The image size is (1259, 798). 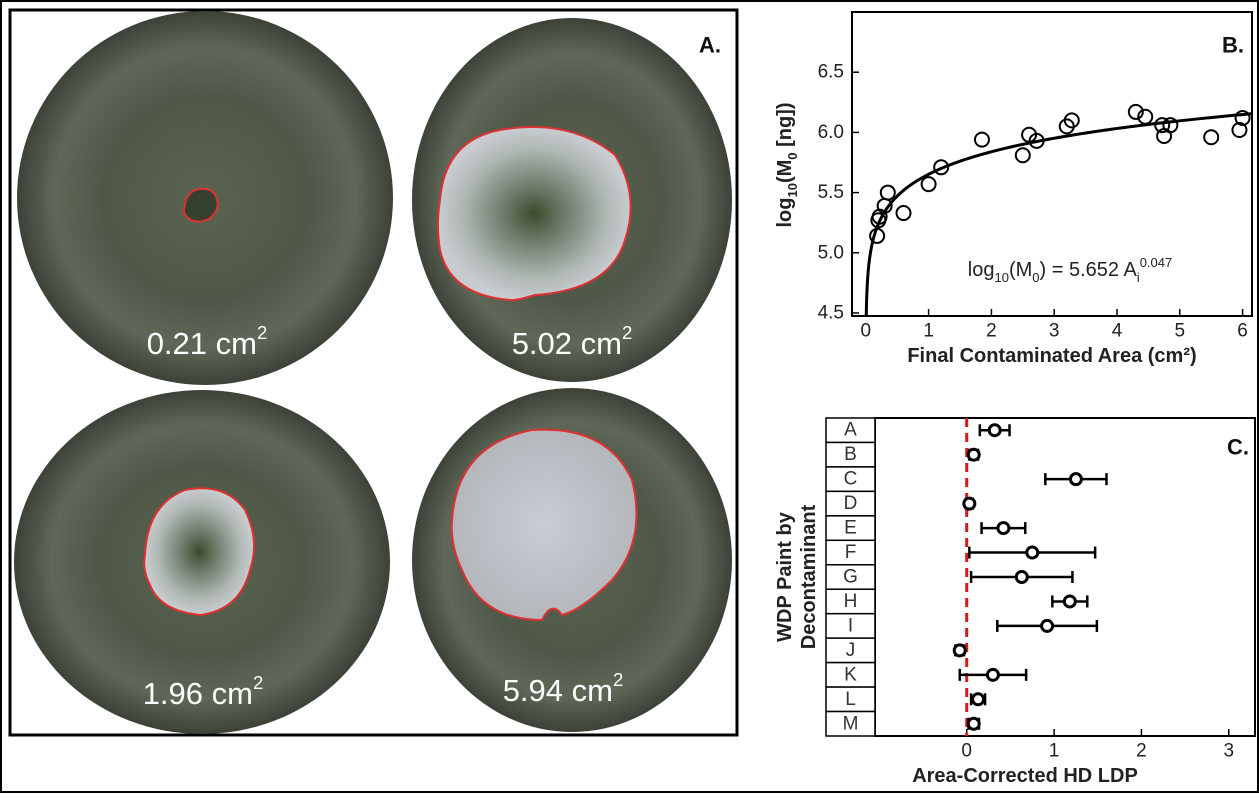 I want to click on category-label: G, so click(x=850, y=577).